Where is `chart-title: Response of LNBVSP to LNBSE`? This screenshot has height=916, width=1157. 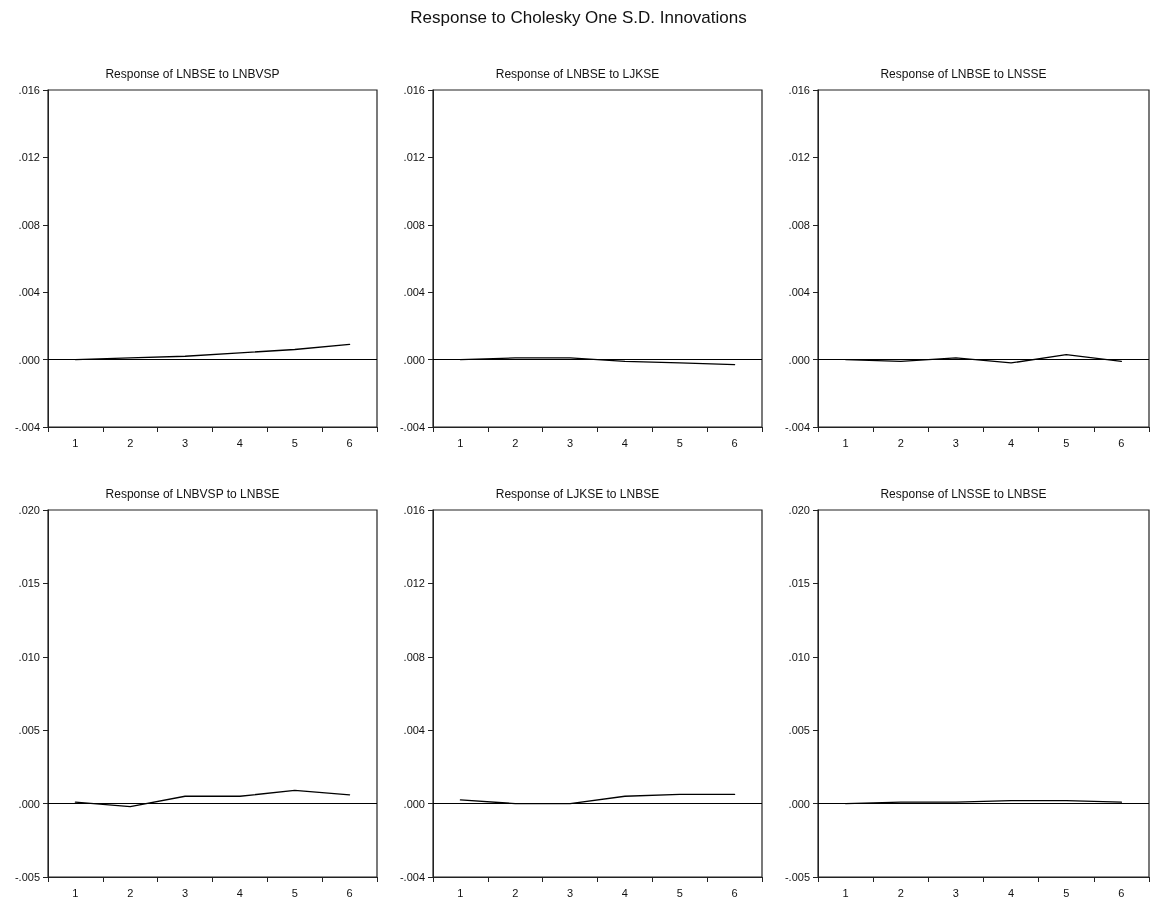 chart-title: Response of LNBVSP to LNBSE is located at coordinates (192, 494).